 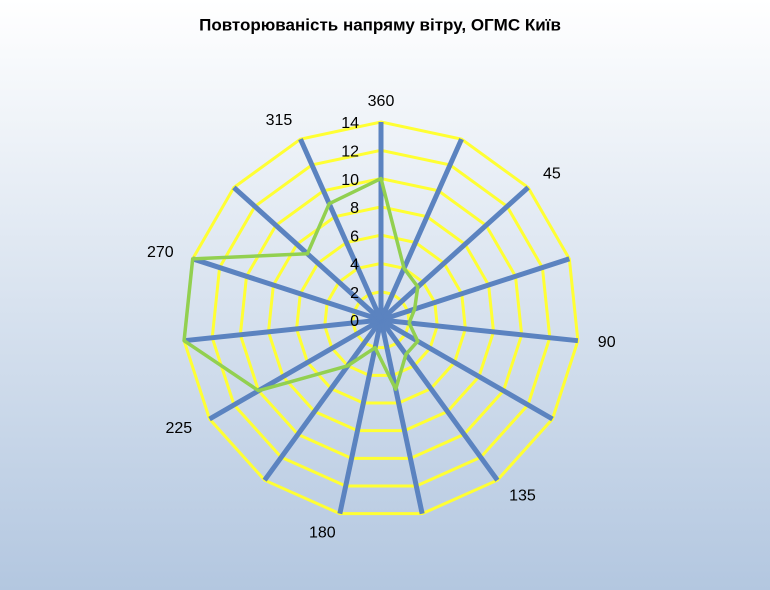 What do you see at coordinates (381, 101) in the screenshot?
I see `category-label: 360` at bounding box center [381, 101].